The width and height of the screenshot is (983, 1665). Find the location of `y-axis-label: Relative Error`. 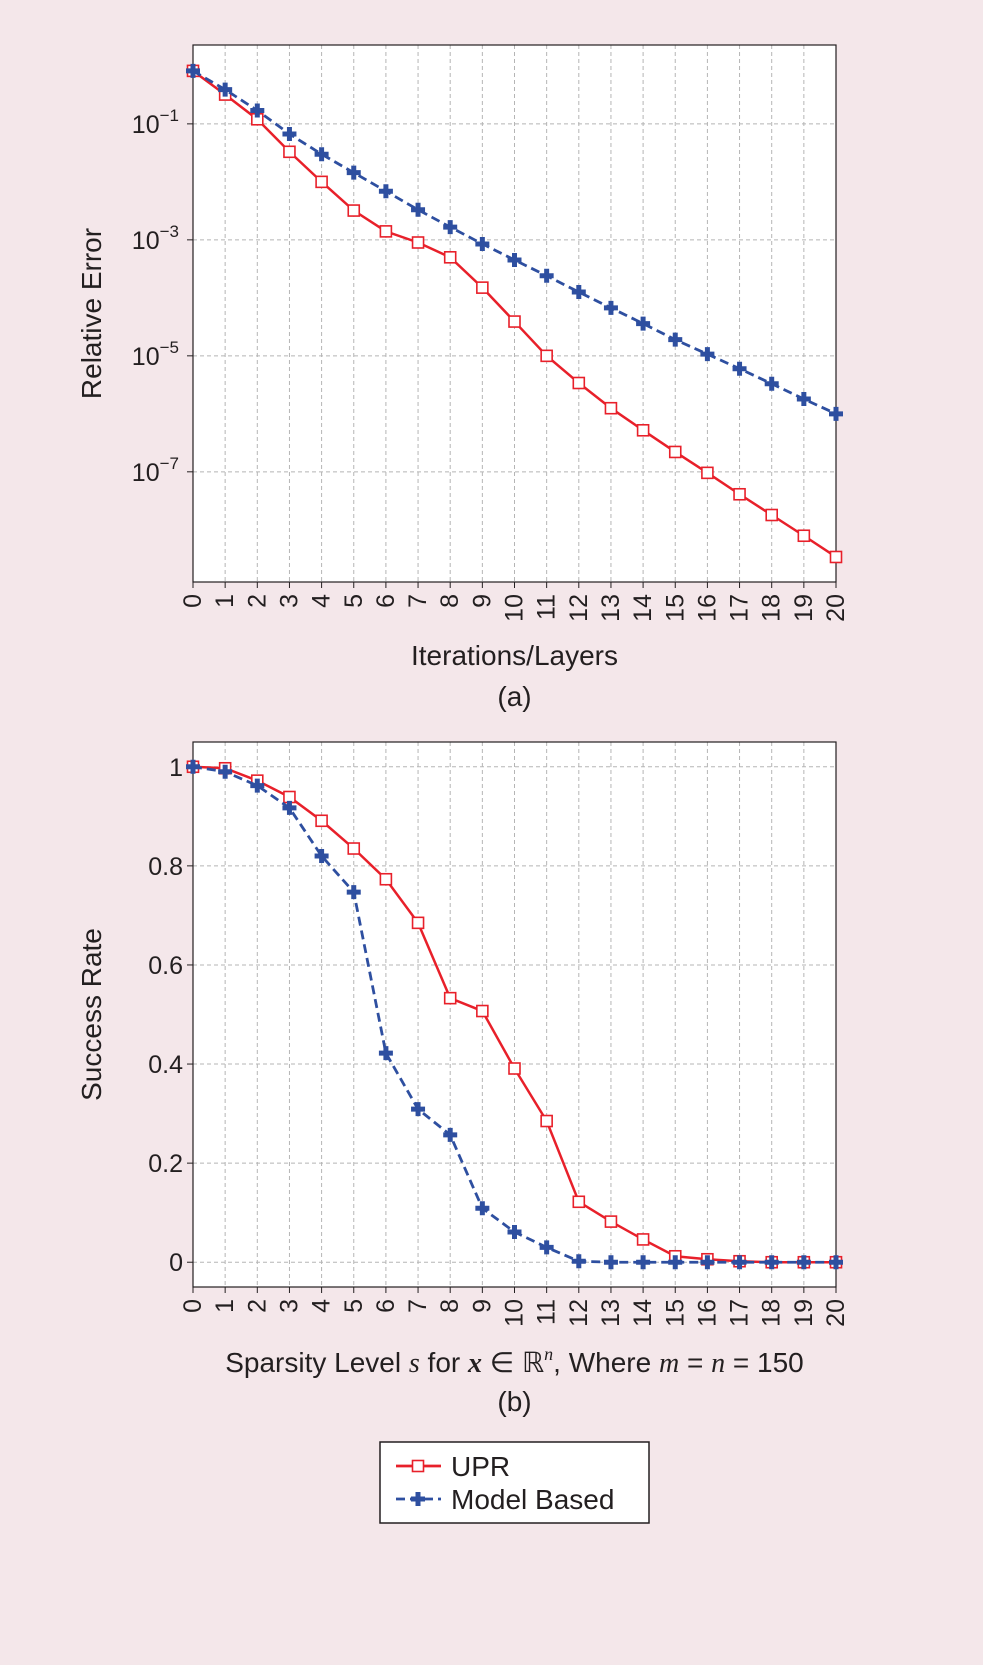

y-axis-label: Relative Error is located at coordinates (91, 313).